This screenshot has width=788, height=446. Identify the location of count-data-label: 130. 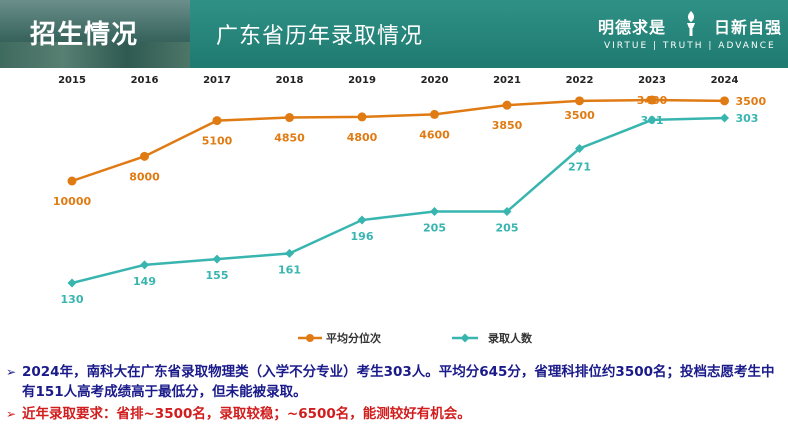
(72, 299).